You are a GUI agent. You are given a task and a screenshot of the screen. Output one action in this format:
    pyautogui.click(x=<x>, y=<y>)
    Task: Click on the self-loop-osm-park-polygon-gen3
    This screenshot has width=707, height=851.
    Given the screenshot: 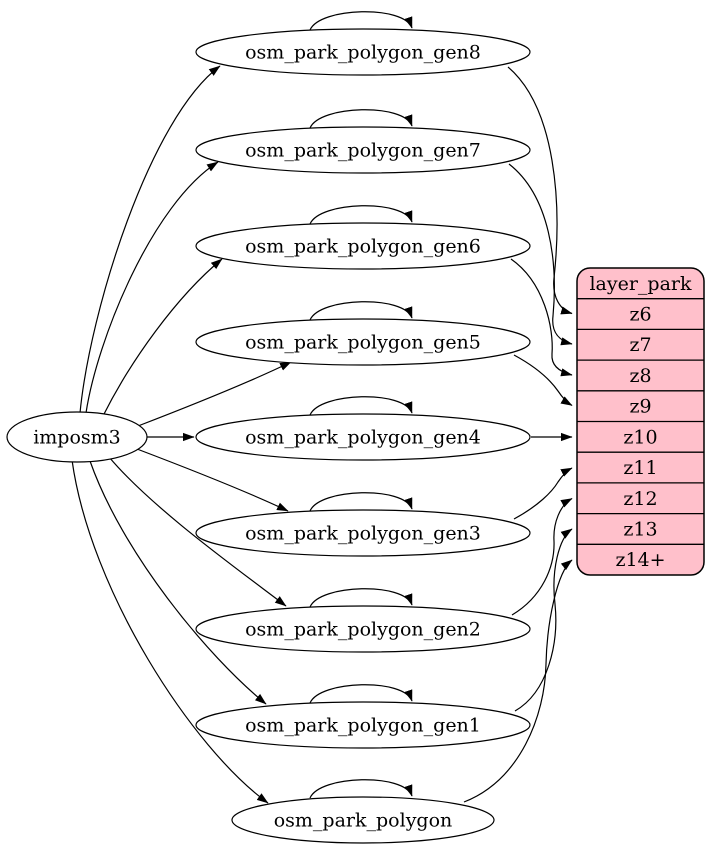 What is the action you would take?
    pyautogui.click(x=361, y=502)
    